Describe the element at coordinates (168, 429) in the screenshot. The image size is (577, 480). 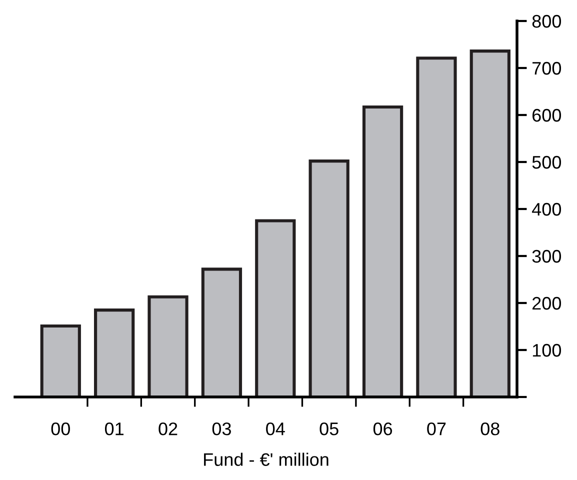
I see `x-tick-label: 02` at that location.